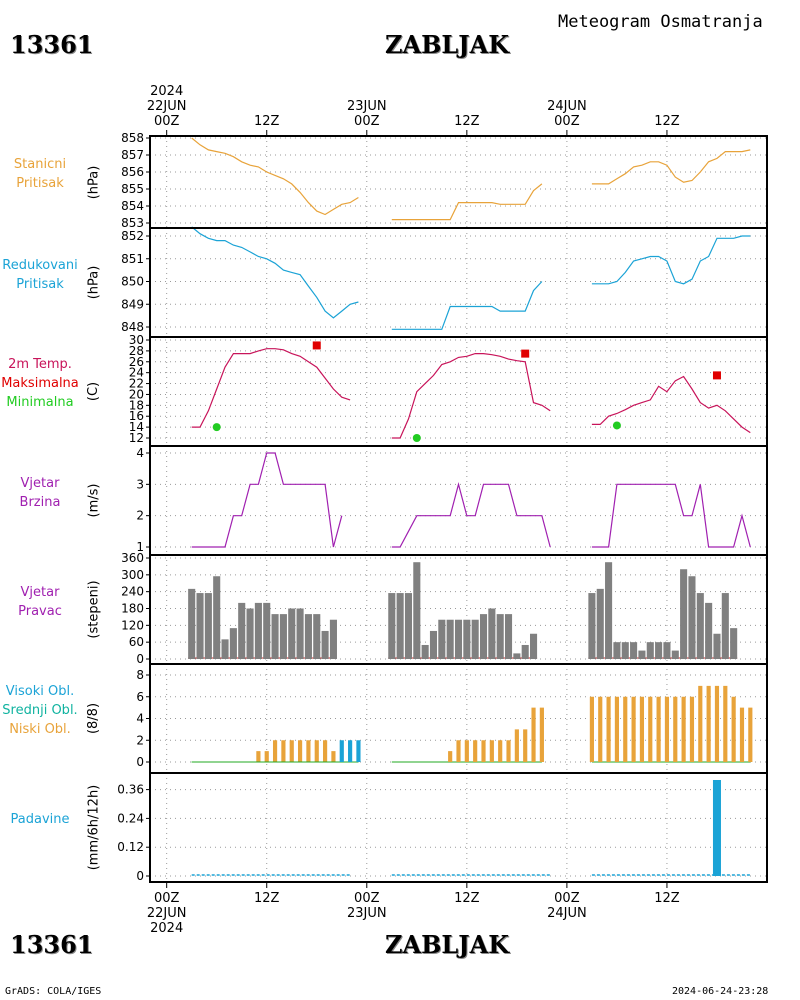 The width and height of the screenshot is (800, 1000). Describe the element at coordinates (40, 819) in the screenshot. I see `precipitation-label: Padavine` at that location.